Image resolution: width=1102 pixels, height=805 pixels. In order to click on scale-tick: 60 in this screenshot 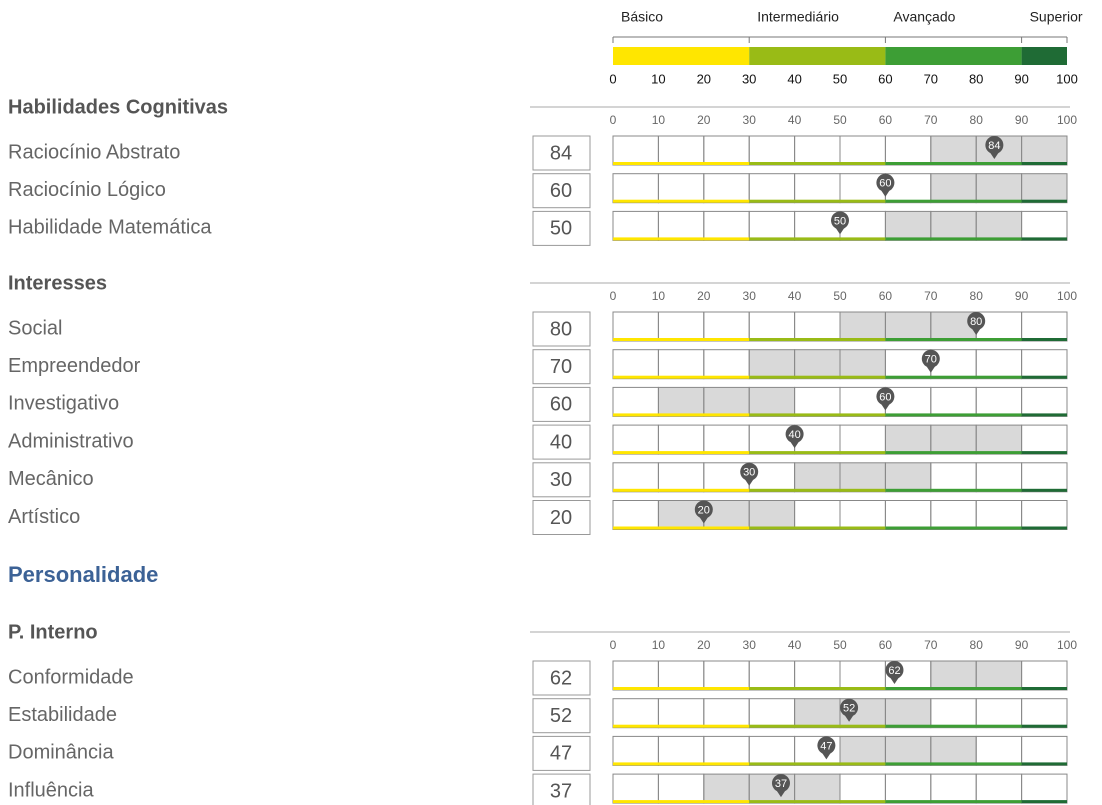, I will do `click(886, 645)`.